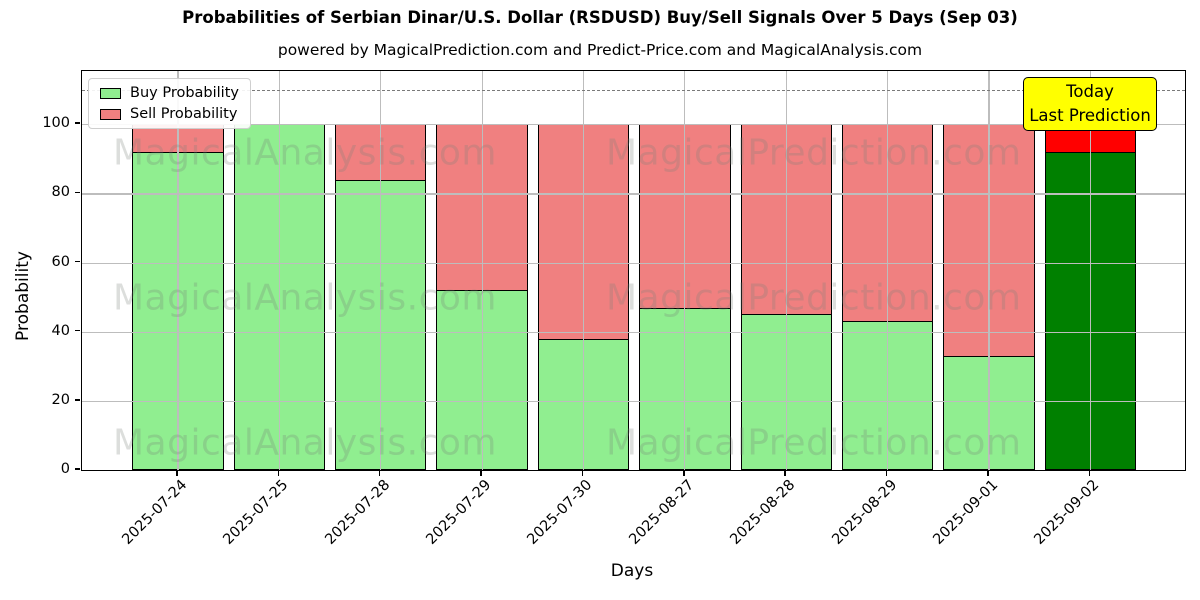  What do you see at coordinates (864, 512) in the screenshot?
I see `x-tick-label: 2025-08-29` at bounding box center [864, 512].